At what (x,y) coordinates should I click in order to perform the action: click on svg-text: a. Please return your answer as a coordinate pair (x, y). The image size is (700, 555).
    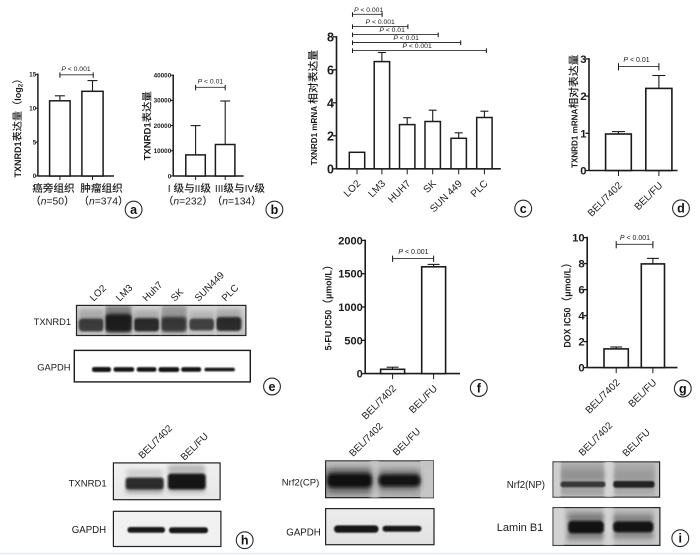
    Looking at the image, I should click on (134, 210).